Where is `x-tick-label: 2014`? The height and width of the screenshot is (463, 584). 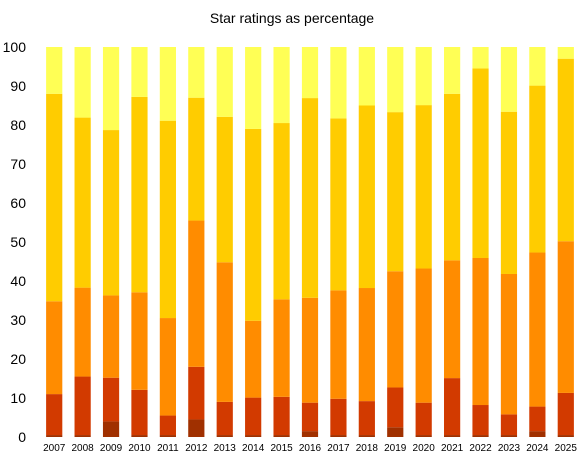
x-tick-label: 2014 is located at coordinates (253, 448).